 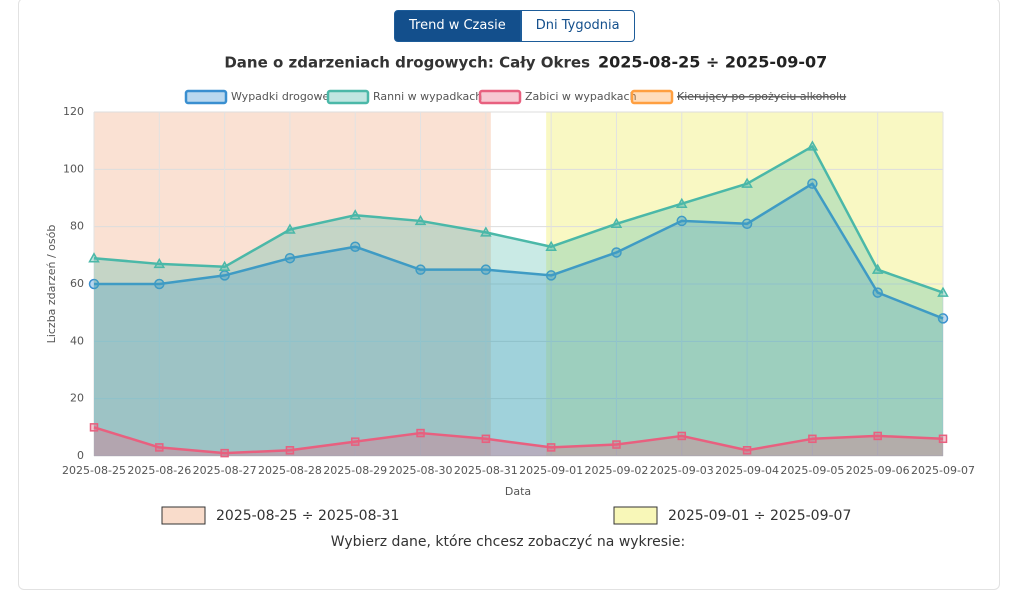 What do you see at coordinates (80, 455) in the screenshot?
I see `y-tick-label: 0` at bounding box center [80, 455].